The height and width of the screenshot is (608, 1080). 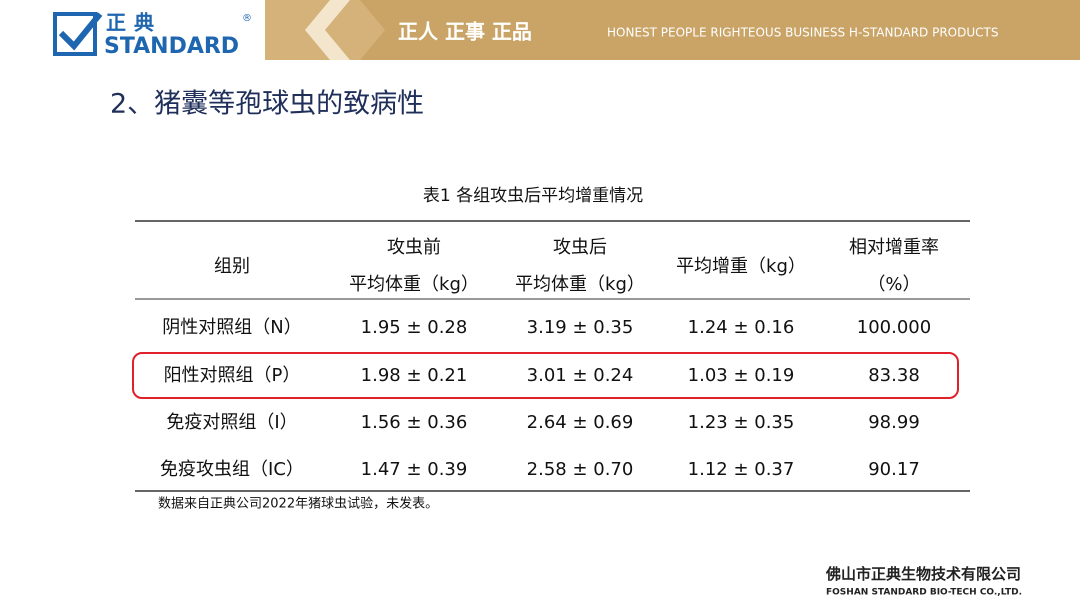 I want to click on header-cell: 相对增重率, so click(x=894, y=247).